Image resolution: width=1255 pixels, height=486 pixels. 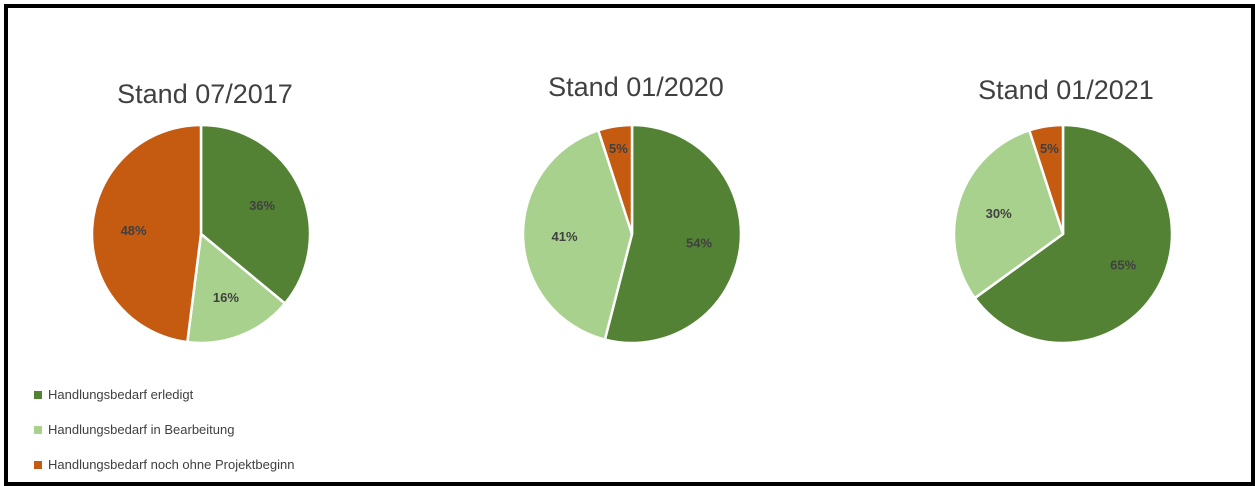 I want to click on legend-swatch-ohne, so click(x=38, y=464).